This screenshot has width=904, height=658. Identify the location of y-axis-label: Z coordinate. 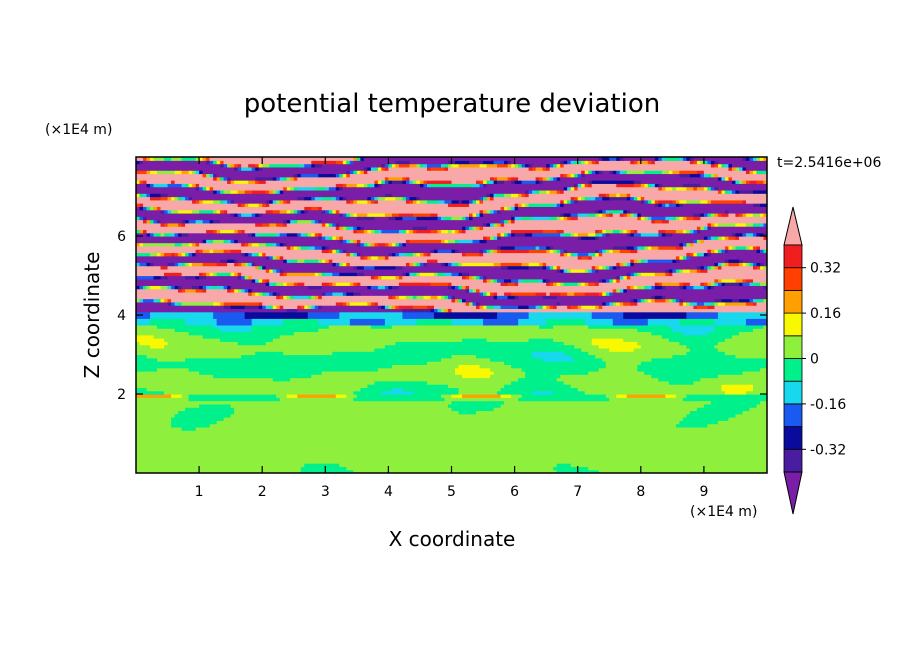
(92, 315).